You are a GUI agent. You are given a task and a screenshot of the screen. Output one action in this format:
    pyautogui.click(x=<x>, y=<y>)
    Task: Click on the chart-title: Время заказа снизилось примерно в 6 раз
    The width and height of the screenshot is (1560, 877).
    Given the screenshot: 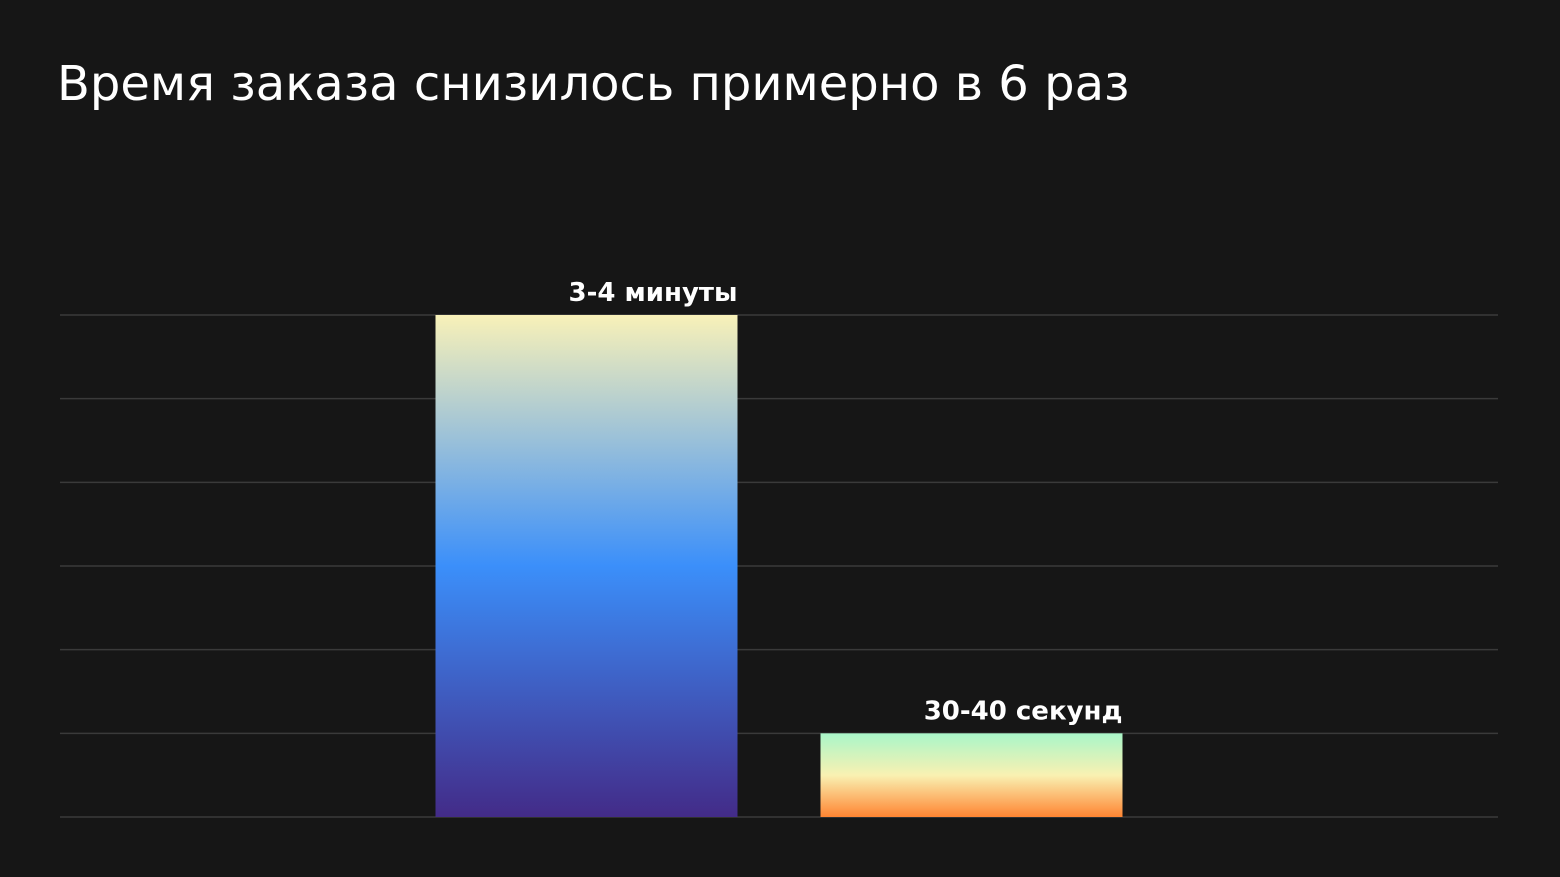 What is the action you would take?
    pyautogui.click(x=593, y=84)
    